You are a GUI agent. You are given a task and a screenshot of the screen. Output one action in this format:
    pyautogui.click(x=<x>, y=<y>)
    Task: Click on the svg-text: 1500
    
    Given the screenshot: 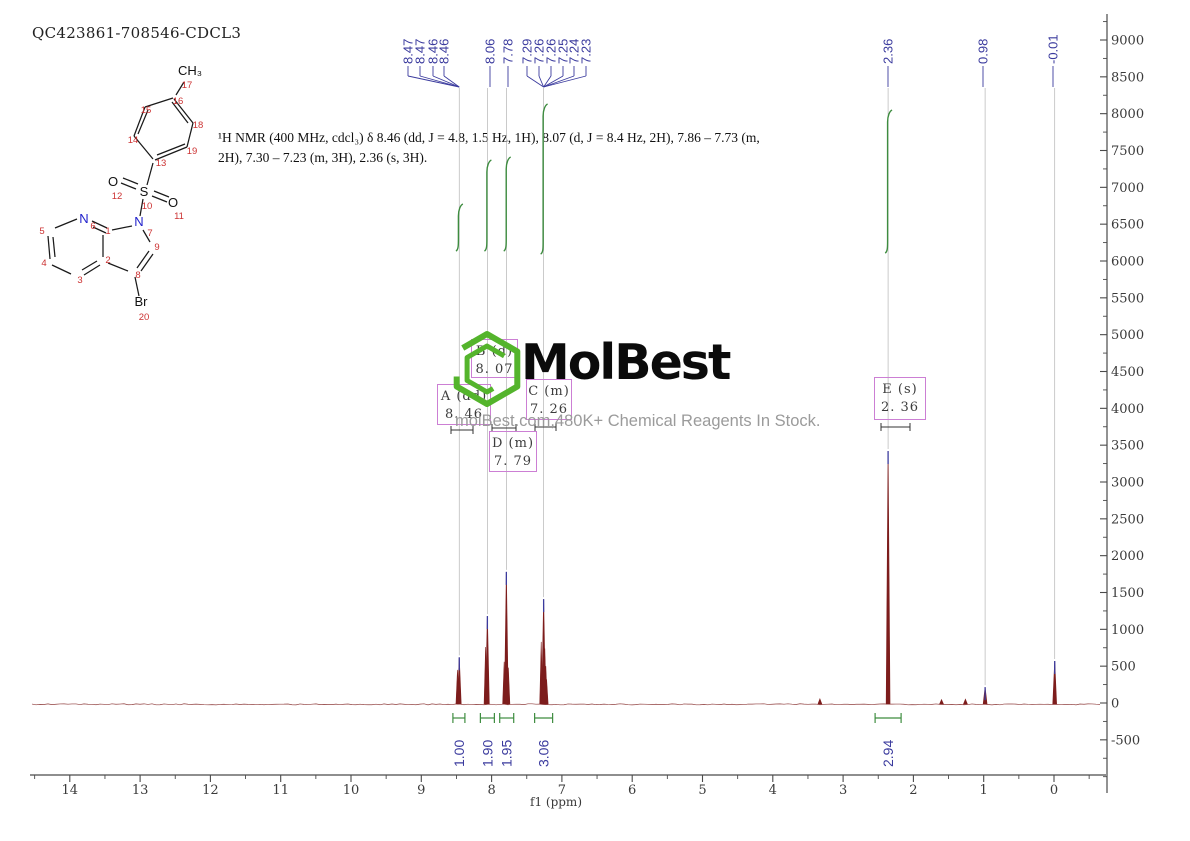 What is the action you would take?
    pyautogui.click(x=1127, y=593)
    